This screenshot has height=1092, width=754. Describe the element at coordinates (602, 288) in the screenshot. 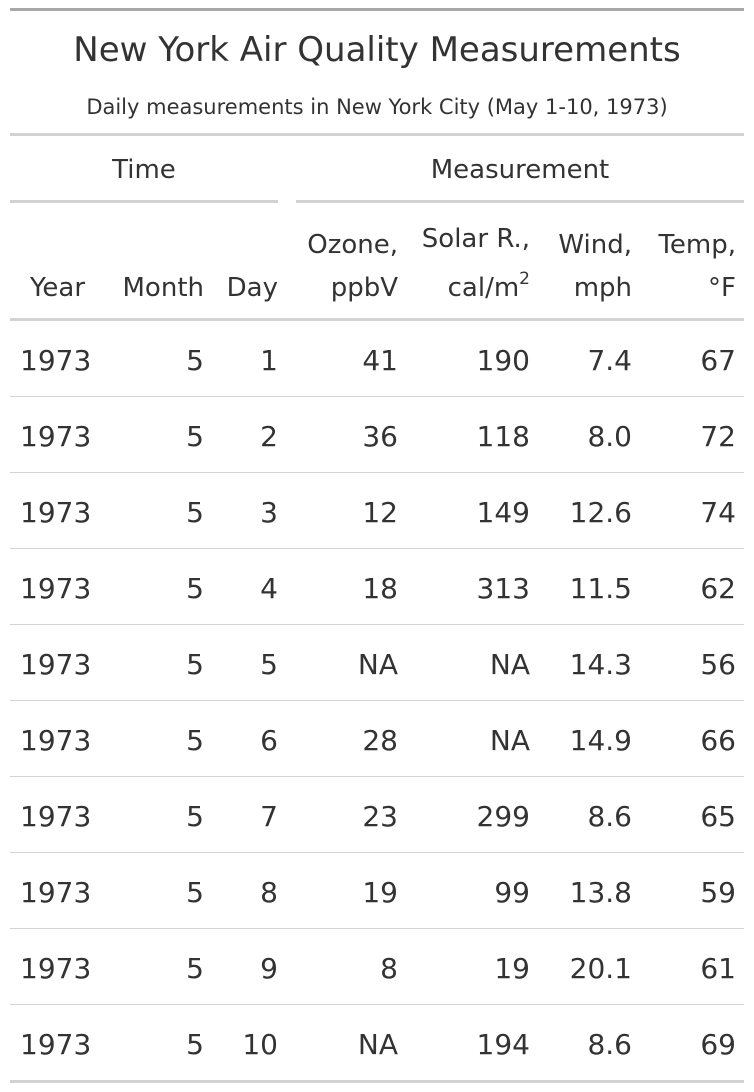

I see `column-header-wind-line2: mph` at that location.